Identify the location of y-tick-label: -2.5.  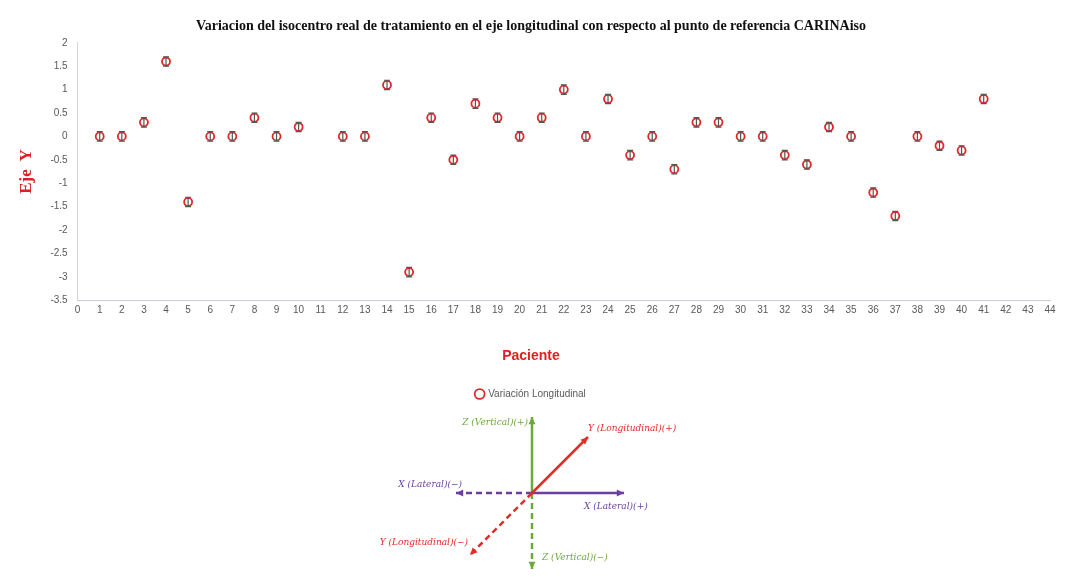
(59, 253).